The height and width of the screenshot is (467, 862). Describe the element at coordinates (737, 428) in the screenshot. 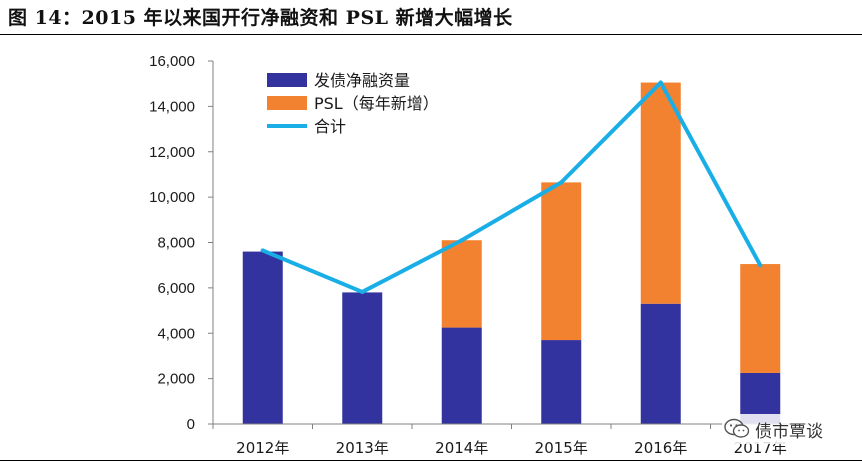

I see `wechat-icon` at that location.